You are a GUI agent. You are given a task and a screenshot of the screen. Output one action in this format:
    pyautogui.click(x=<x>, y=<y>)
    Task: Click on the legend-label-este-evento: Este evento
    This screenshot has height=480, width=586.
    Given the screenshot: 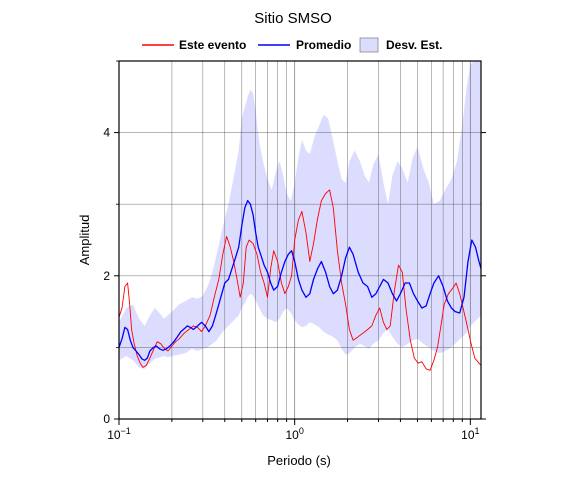 What is the action you would take?
    pyautogui.click(x=212, y=45)
    